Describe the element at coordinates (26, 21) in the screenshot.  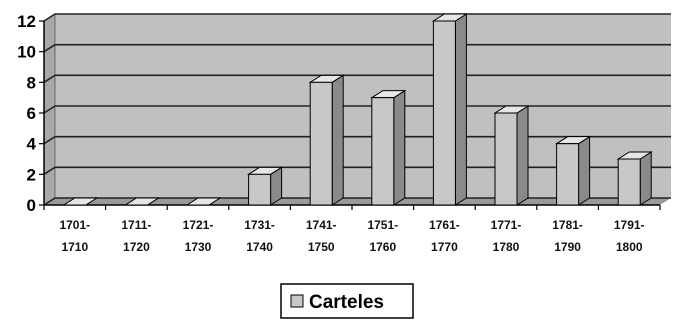
I see `y-tick-label: 12` at that location.